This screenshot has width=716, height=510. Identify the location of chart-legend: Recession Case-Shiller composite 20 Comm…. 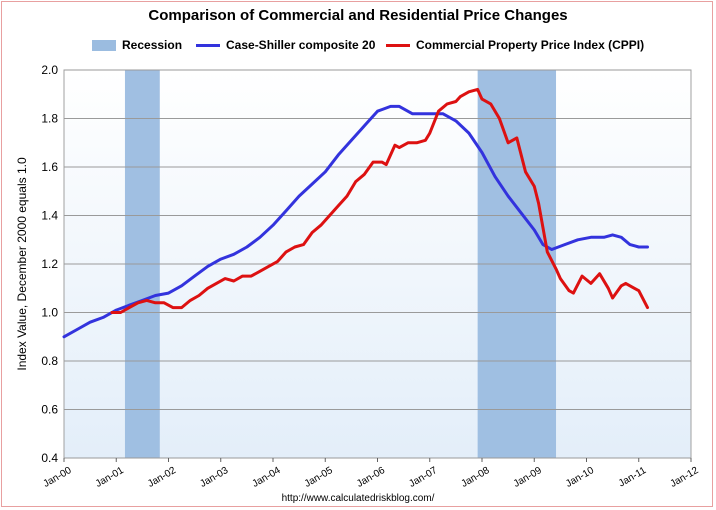
(358, 45).